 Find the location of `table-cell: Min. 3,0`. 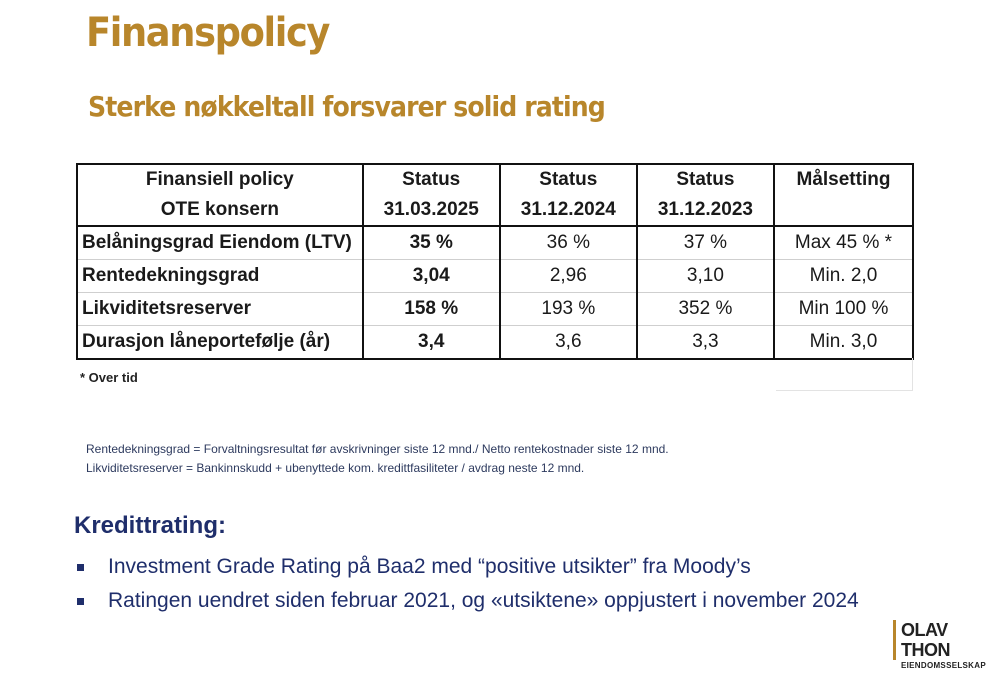

table-cell: Min. 3,0 is located at coordinates (842, 341).